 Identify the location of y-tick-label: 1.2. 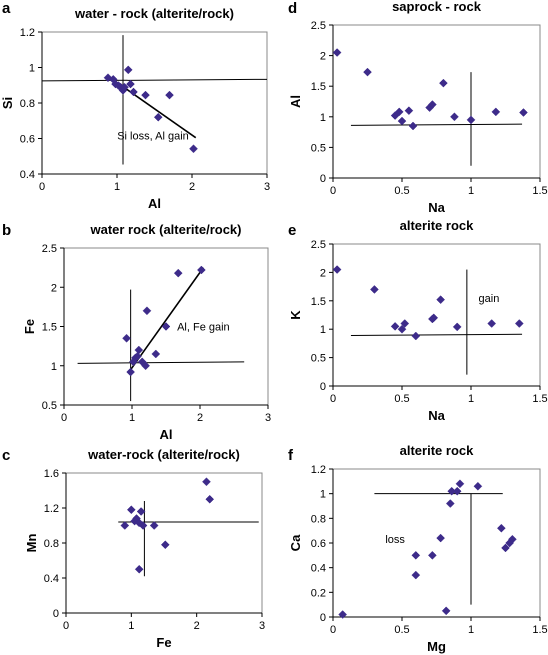
(318, 470).